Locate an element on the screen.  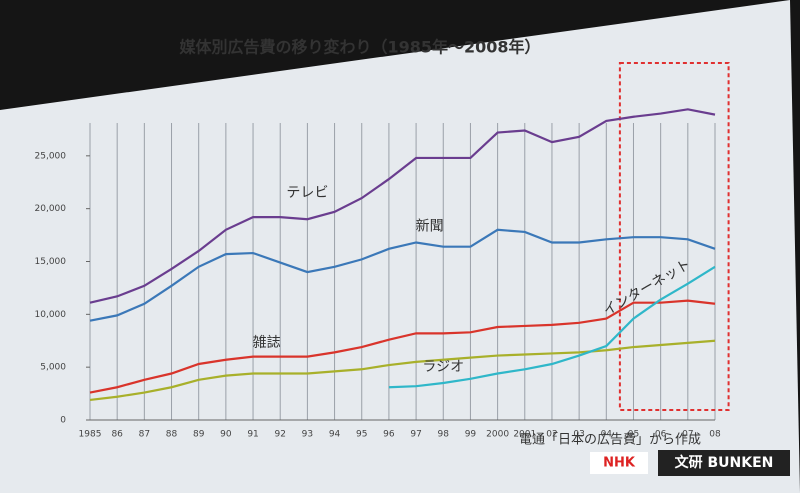
x-tick-label: 93 is located at coordinates (307, 435).